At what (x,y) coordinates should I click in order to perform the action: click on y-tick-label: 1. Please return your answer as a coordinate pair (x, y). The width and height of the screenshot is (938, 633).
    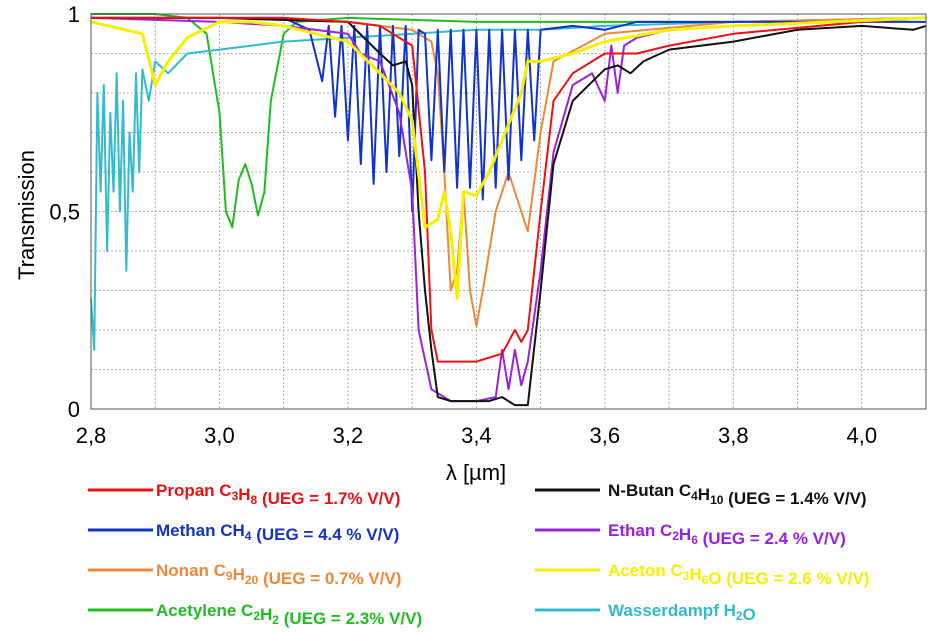
    Looking at the image, I should click on (74, 14).